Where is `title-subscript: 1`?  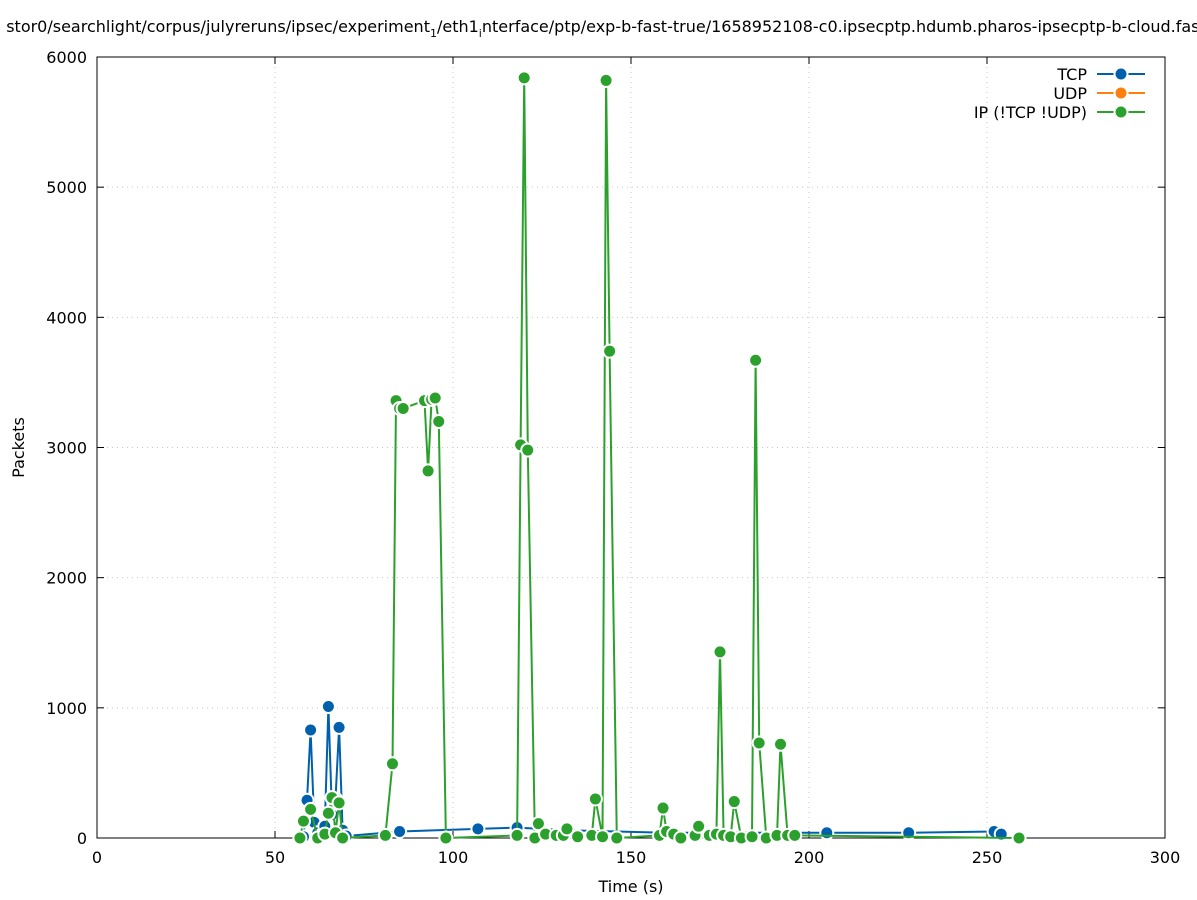
title-subscript: 1 is located at coordinates (433, 33).